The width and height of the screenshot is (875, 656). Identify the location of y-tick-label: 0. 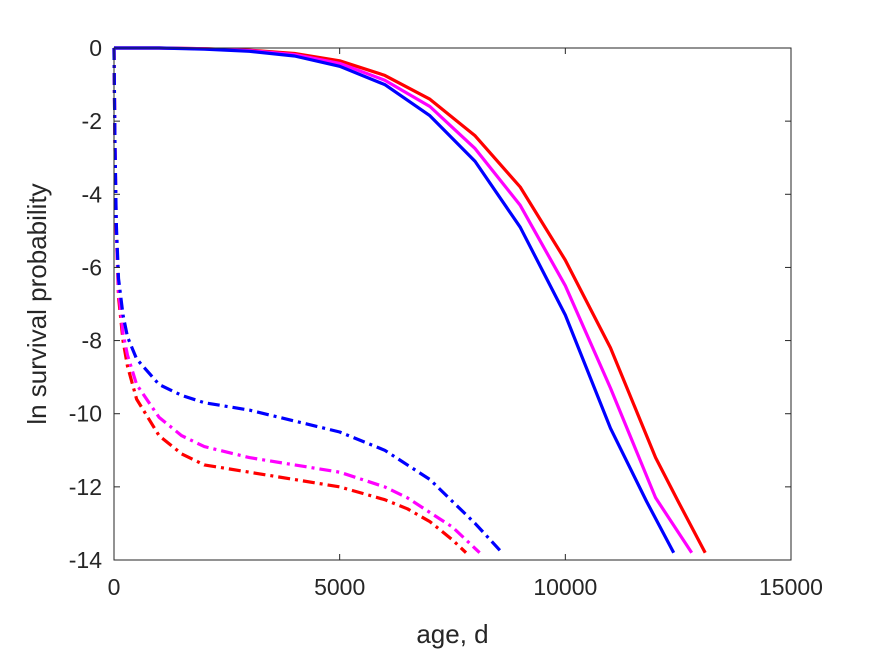
(95, 48).